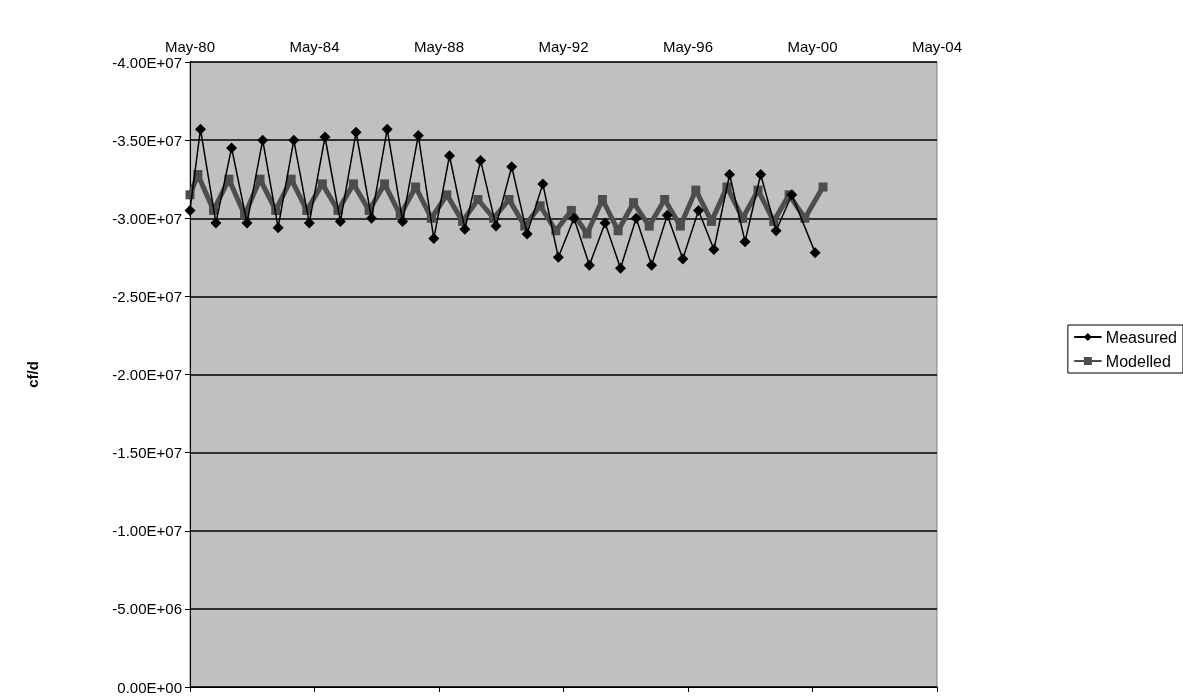  Describe the element at coordinates (147, 453) in the screenshot. I see `y-tick-label: -1.50E+07` at that location.